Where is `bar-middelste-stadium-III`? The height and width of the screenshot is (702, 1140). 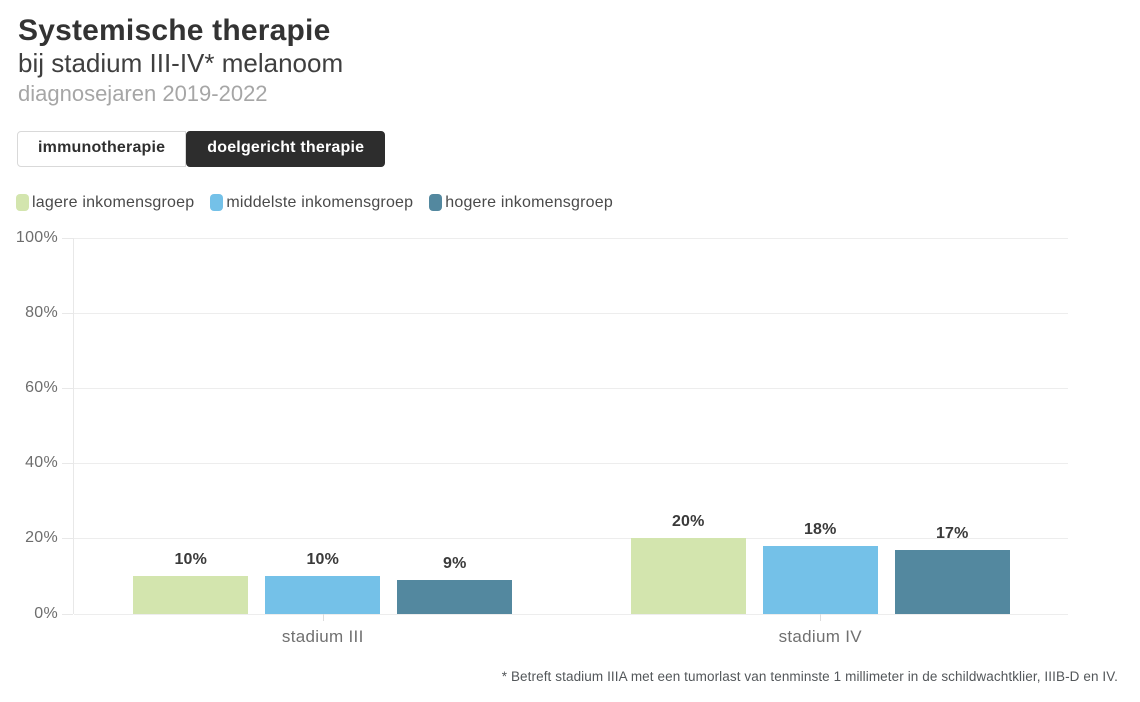 bar-middelste-stadium-III is located at coordinates (323, 595).